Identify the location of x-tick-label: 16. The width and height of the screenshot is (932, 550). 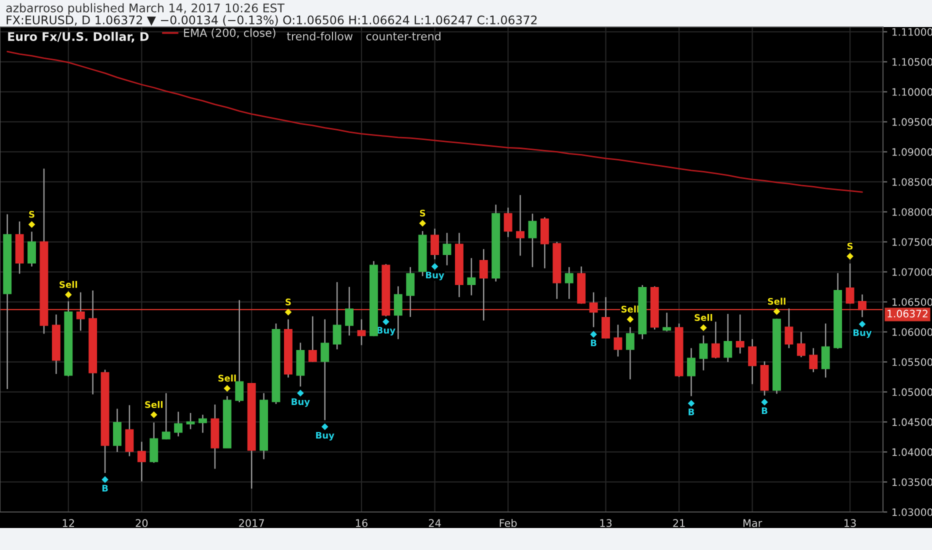
(362, 523).